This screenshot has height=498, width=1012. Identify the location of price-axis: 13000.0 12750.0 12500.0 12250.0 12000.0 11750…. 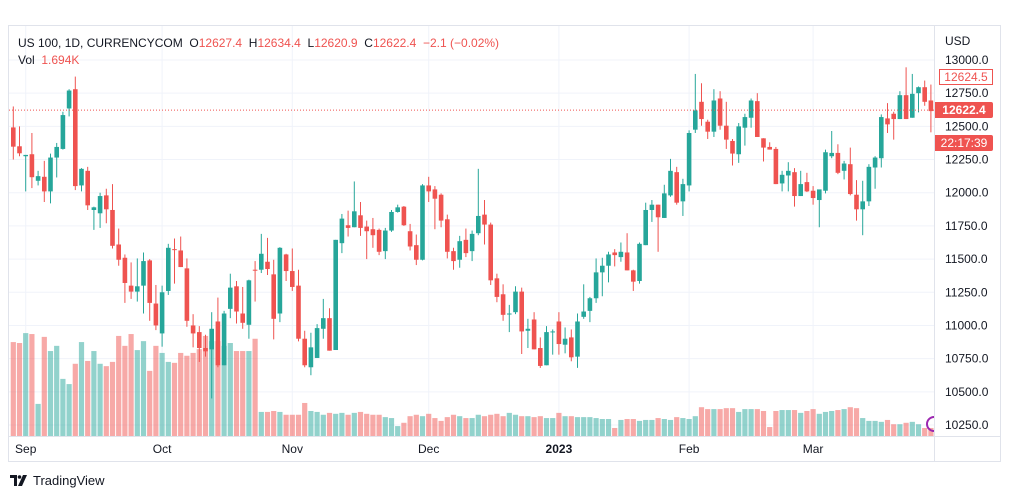
(967, 242).